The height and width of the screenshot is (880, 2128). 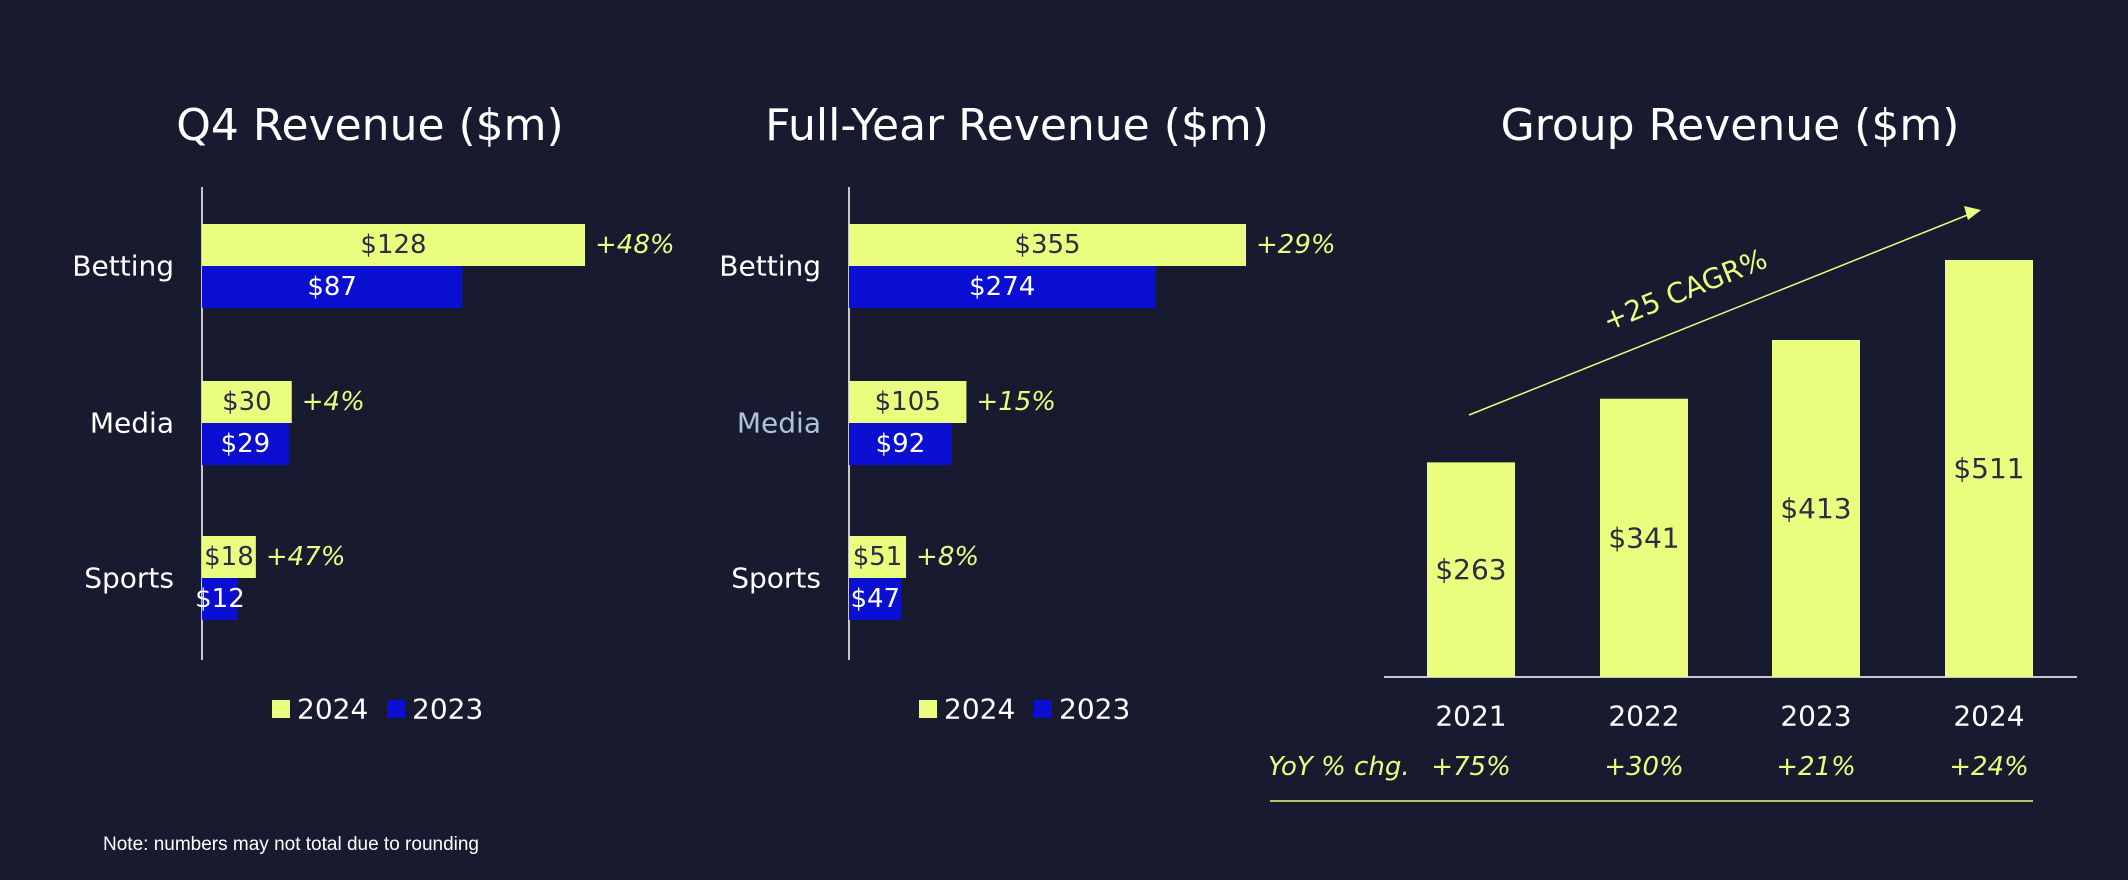 I want to click on category-label-fy-sports: Sports, so click(x=776, y=578).